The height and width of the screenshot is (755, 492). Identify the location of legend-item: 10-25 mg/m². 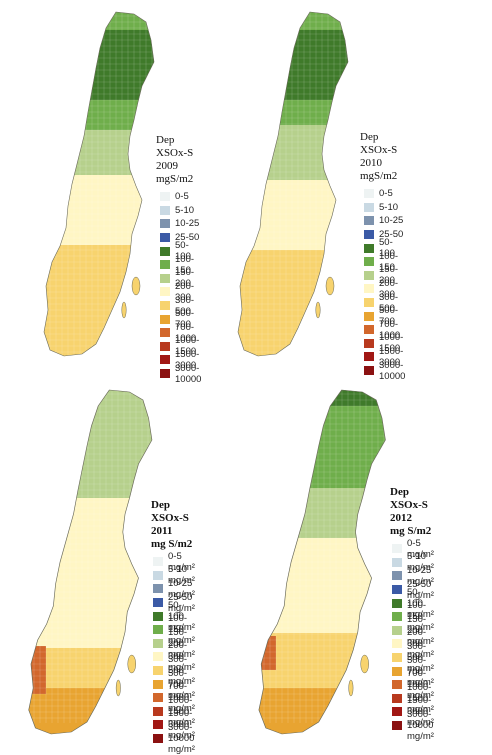
(174, 589).